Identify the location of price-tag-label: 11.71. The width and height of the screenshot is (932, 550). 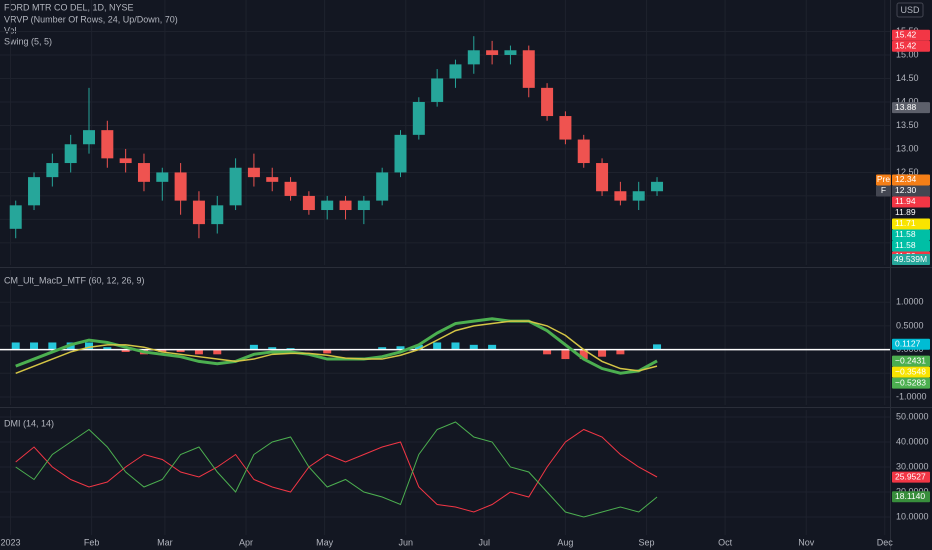
(905, 223).